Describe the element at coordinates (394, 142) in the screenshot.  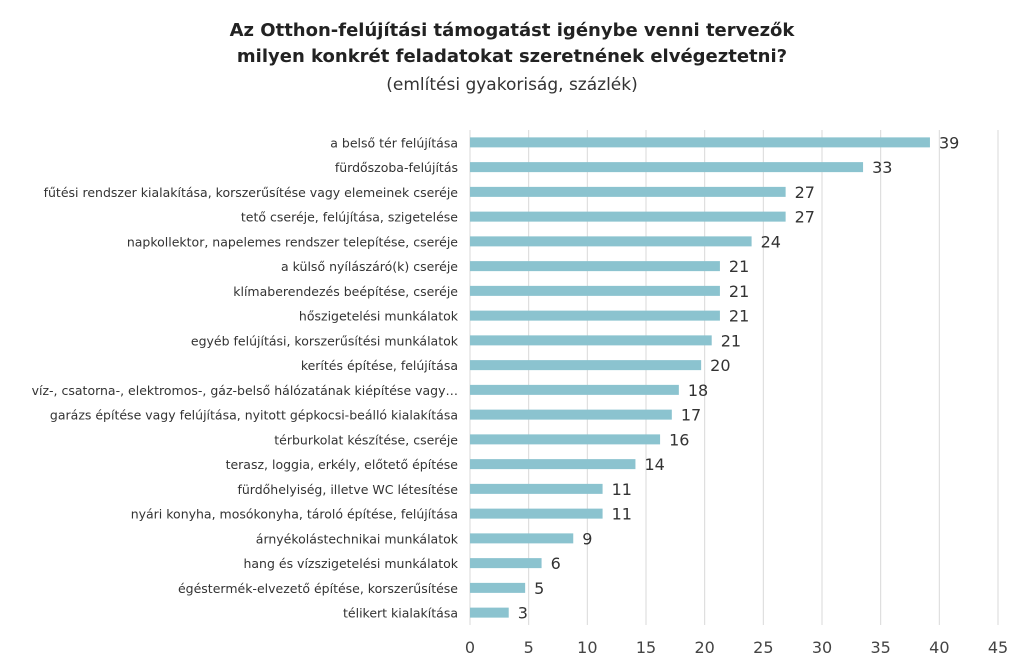
I see `category-label: a belső tér felújítása` at that location.